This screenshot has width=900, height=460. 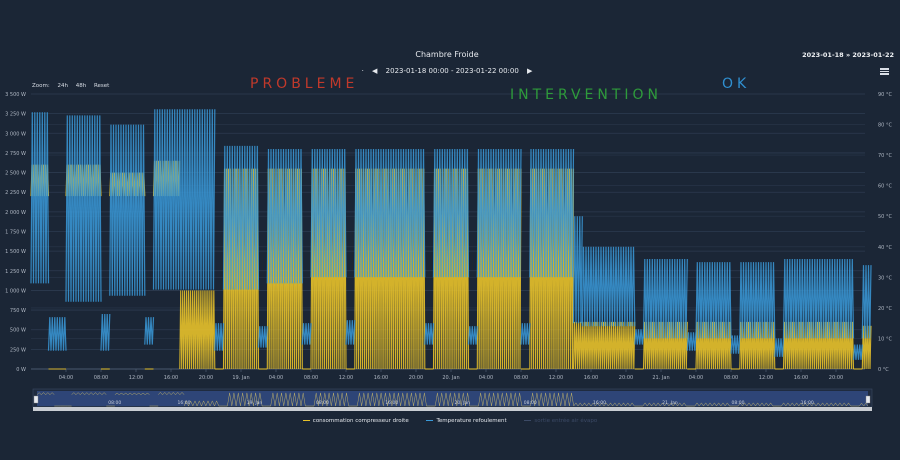 I want to click on zoom-bar: Zoom: 24h 48h Reset, so click(x=73, y=86).